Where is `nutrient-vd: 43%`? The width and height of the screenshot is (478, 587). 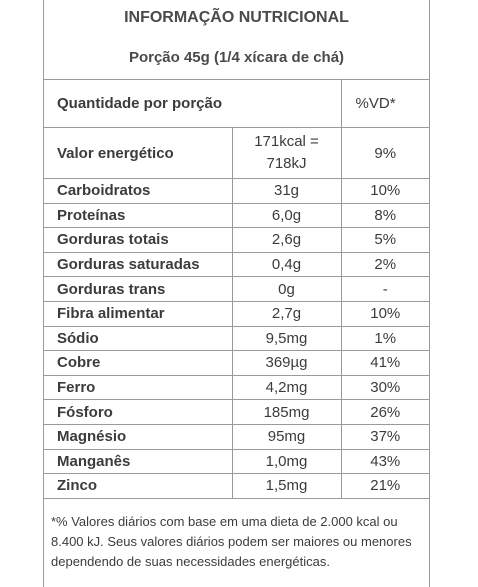
nutrient-vd: 43% is located at coordinates (385, 461).